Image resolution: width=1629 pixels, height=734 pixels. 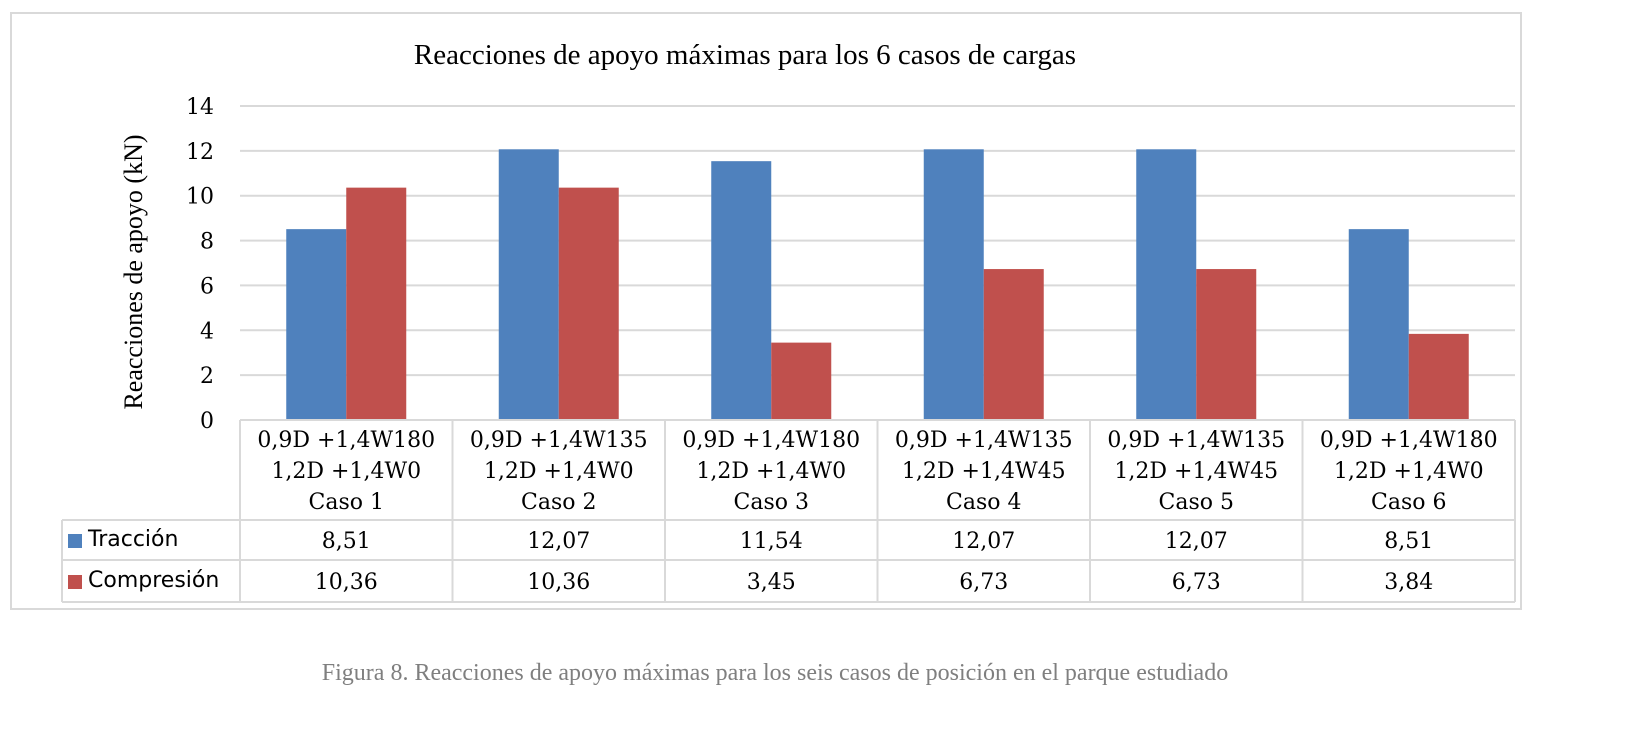 I want to click on y-tick-label: 4, so click(x=207, y=331).